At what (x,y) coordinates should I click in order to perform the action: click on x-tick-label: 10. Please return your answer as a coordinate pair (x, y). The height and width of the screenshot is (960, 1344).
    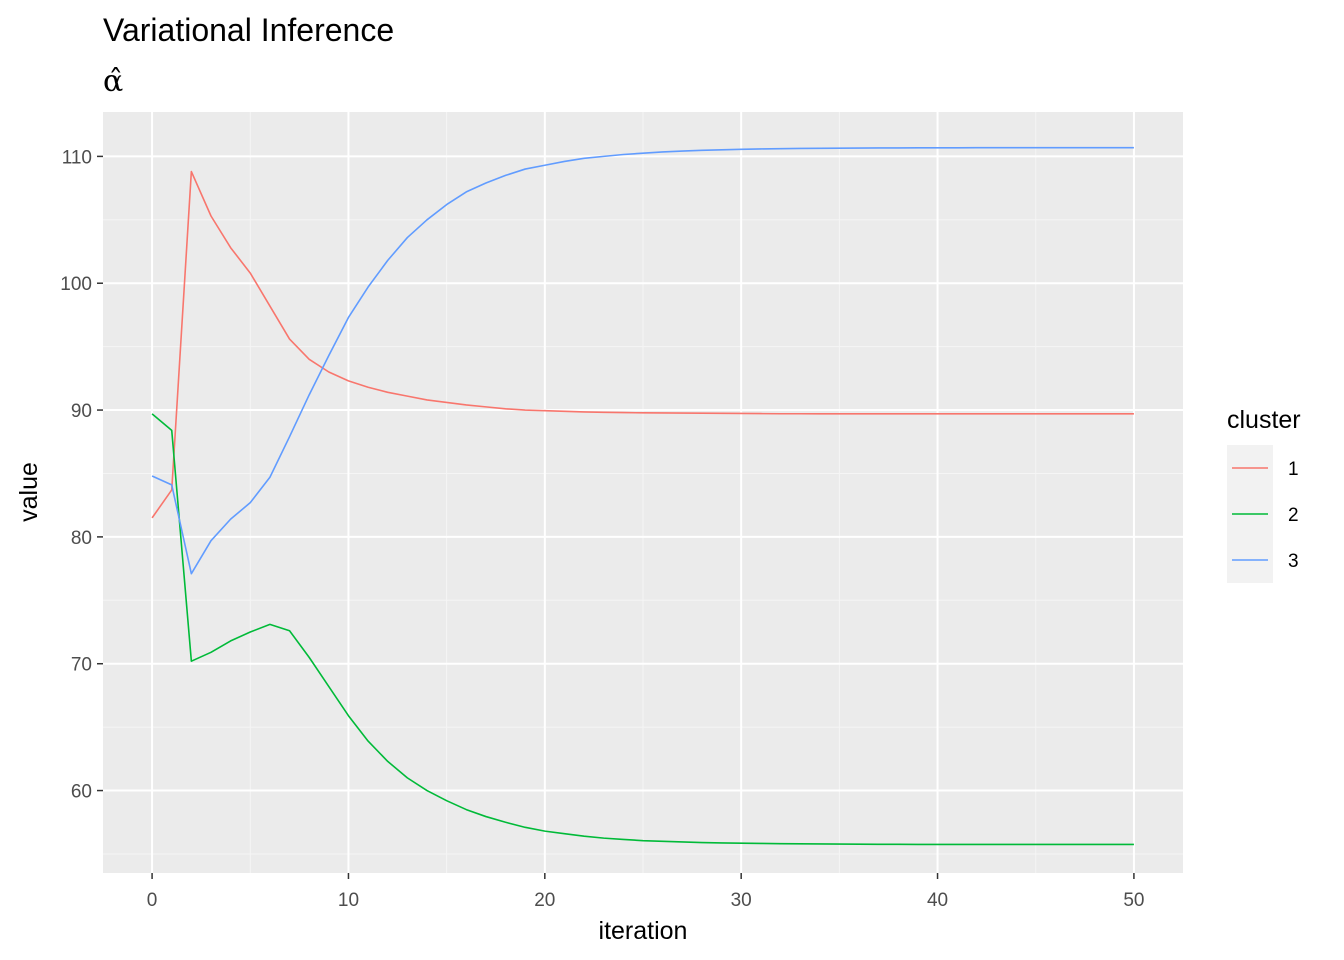
    Looking at the image, I should click on (348, 900).